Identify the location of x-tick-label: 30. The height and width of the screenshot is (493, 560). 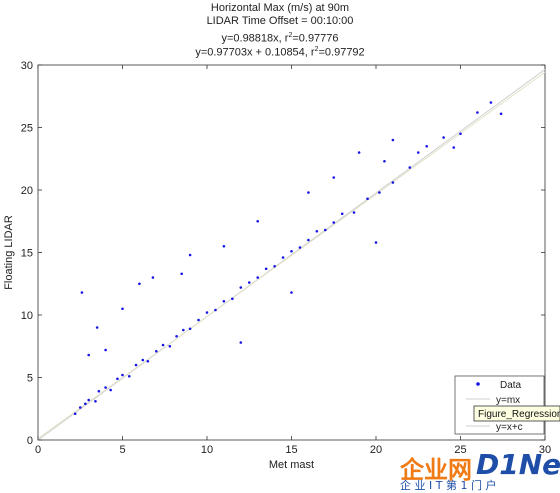
(545, 450).